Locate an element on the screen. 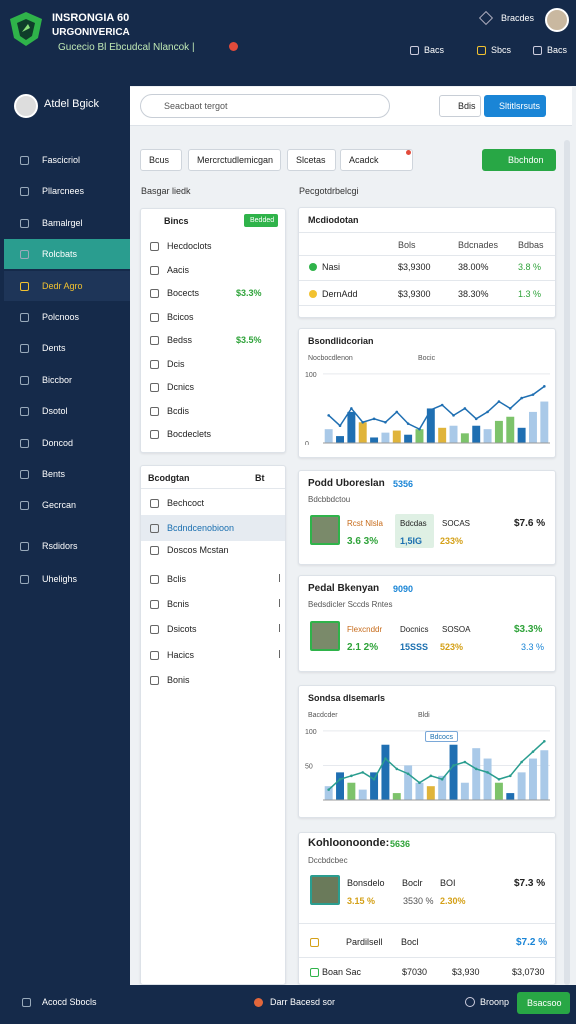  footer-button is located at coordinates (543, 1003).